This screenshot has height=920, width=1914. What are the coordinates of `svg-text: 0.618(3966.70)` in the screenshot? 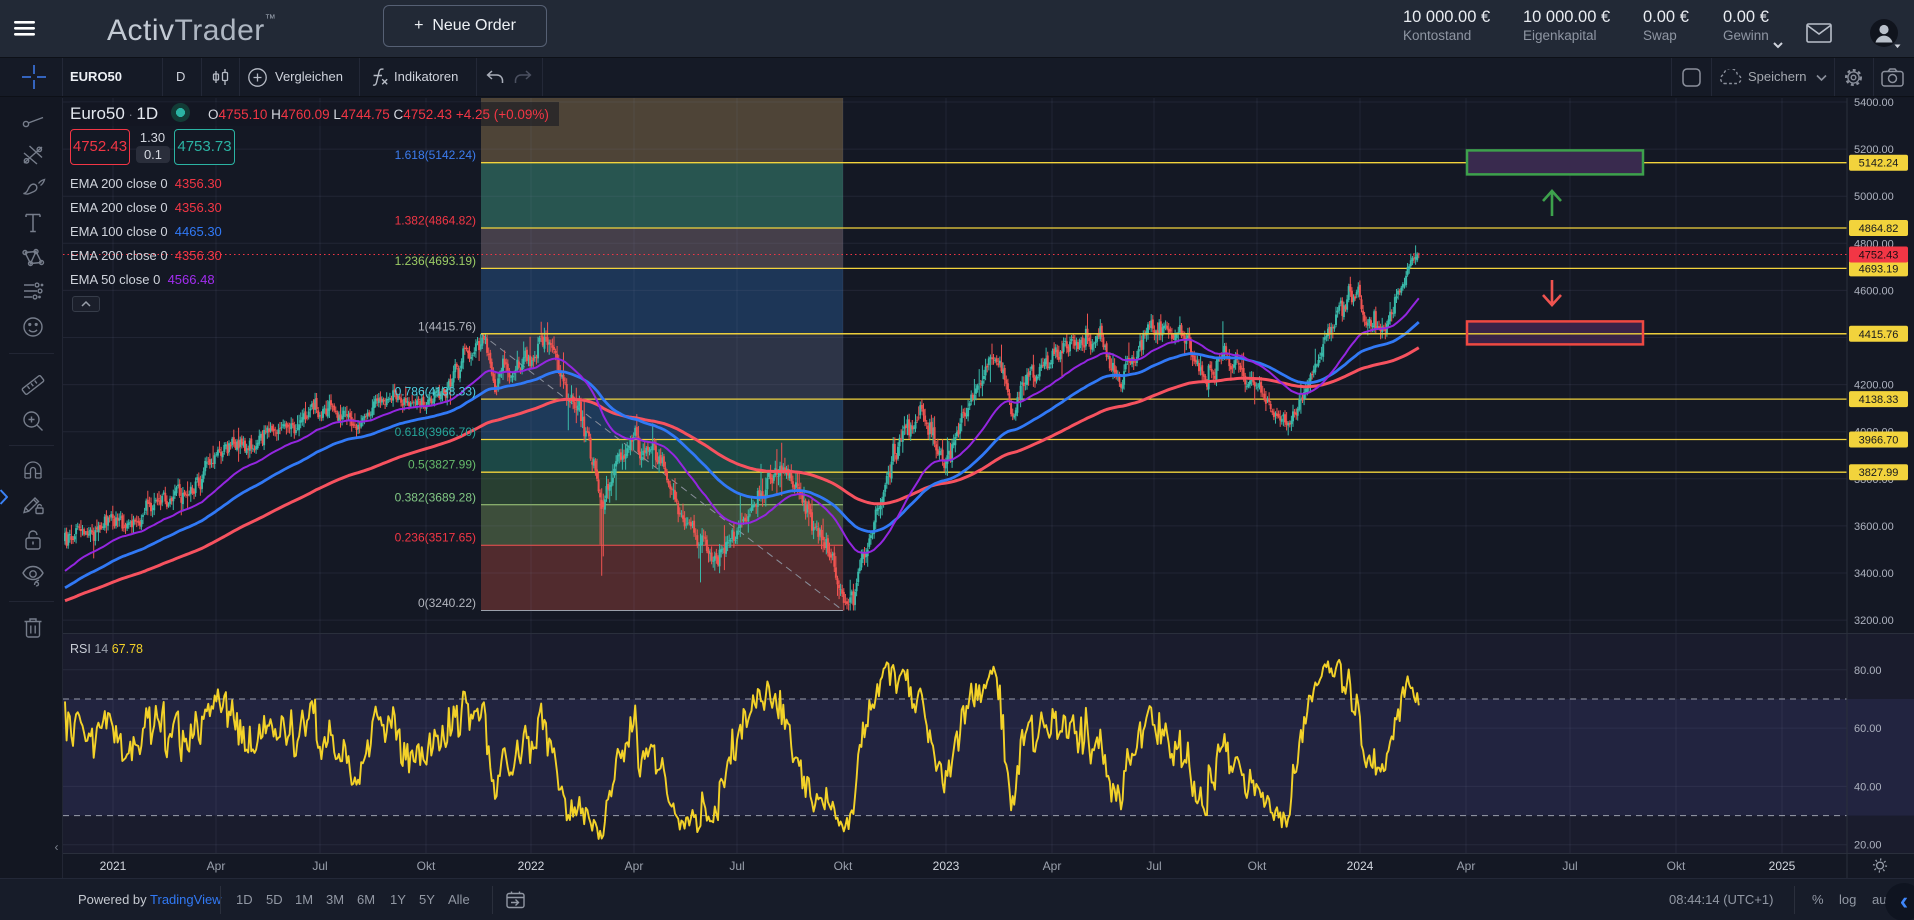 It's located at (435, 432).